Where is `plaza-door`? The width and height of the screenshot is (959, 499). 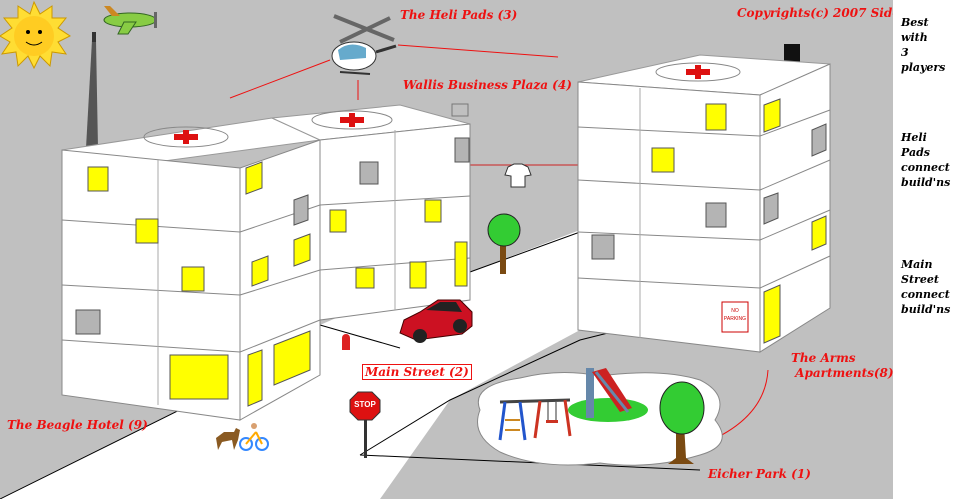
plaza-door is located at coordinates (461, 264).